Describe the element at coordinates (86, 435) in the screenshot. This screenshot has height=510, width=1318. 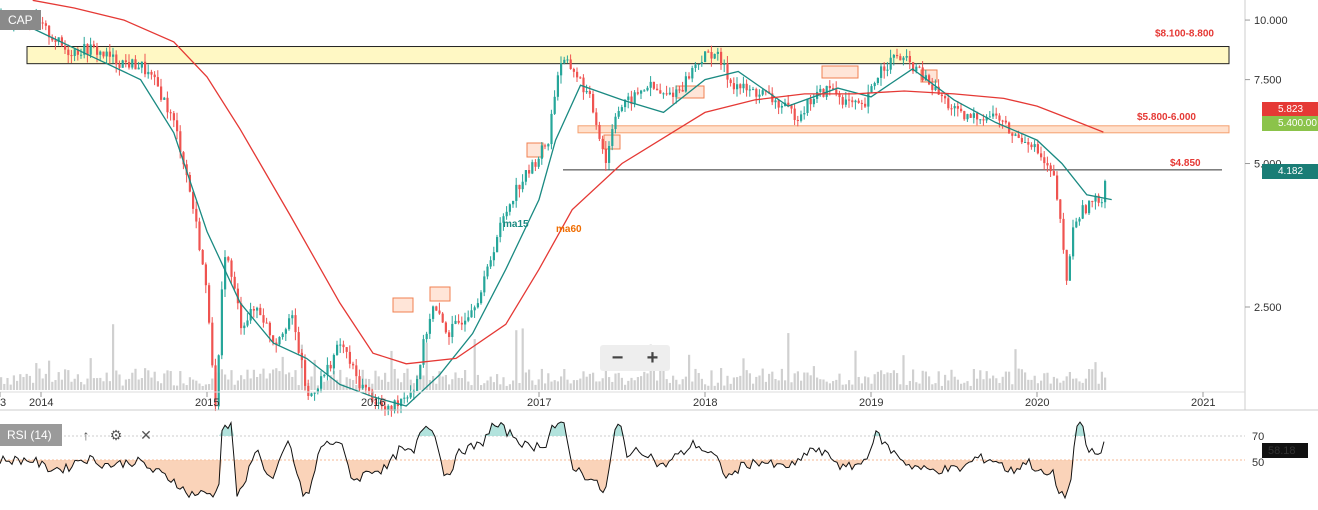
I see `arrow-up-icon: ↑` at that location.